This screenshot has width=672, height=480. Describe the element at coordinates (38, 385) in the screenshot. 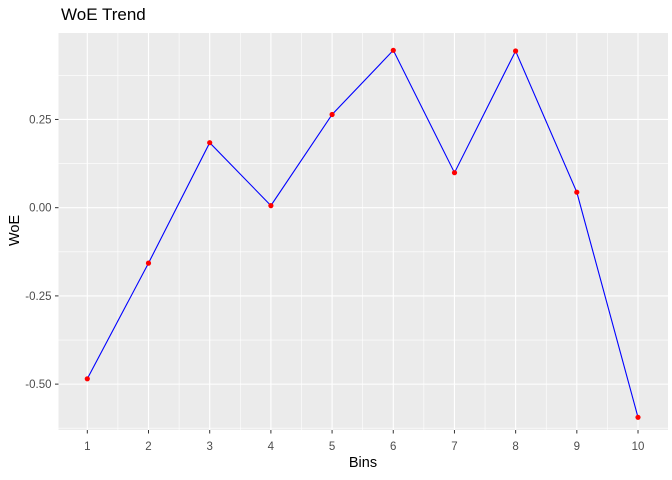

I see `y-tick-label: -0.50` at that location.